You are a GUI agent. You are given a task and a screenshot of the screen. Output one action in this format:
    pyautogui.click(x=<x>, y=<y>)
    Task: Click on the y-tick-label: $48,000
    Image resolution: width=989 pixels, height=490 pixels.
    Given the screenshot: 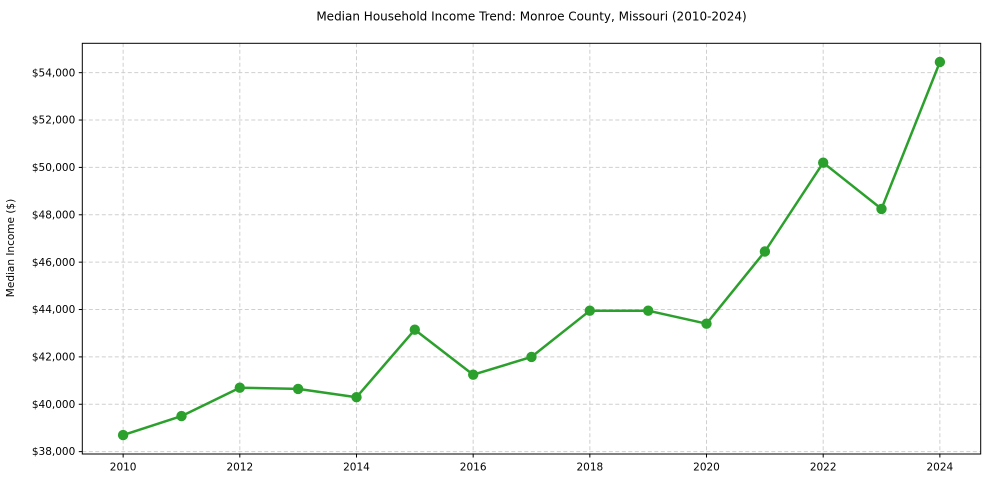 What is the action you would take?
    pyautogui.click(x=53, y=215)
    